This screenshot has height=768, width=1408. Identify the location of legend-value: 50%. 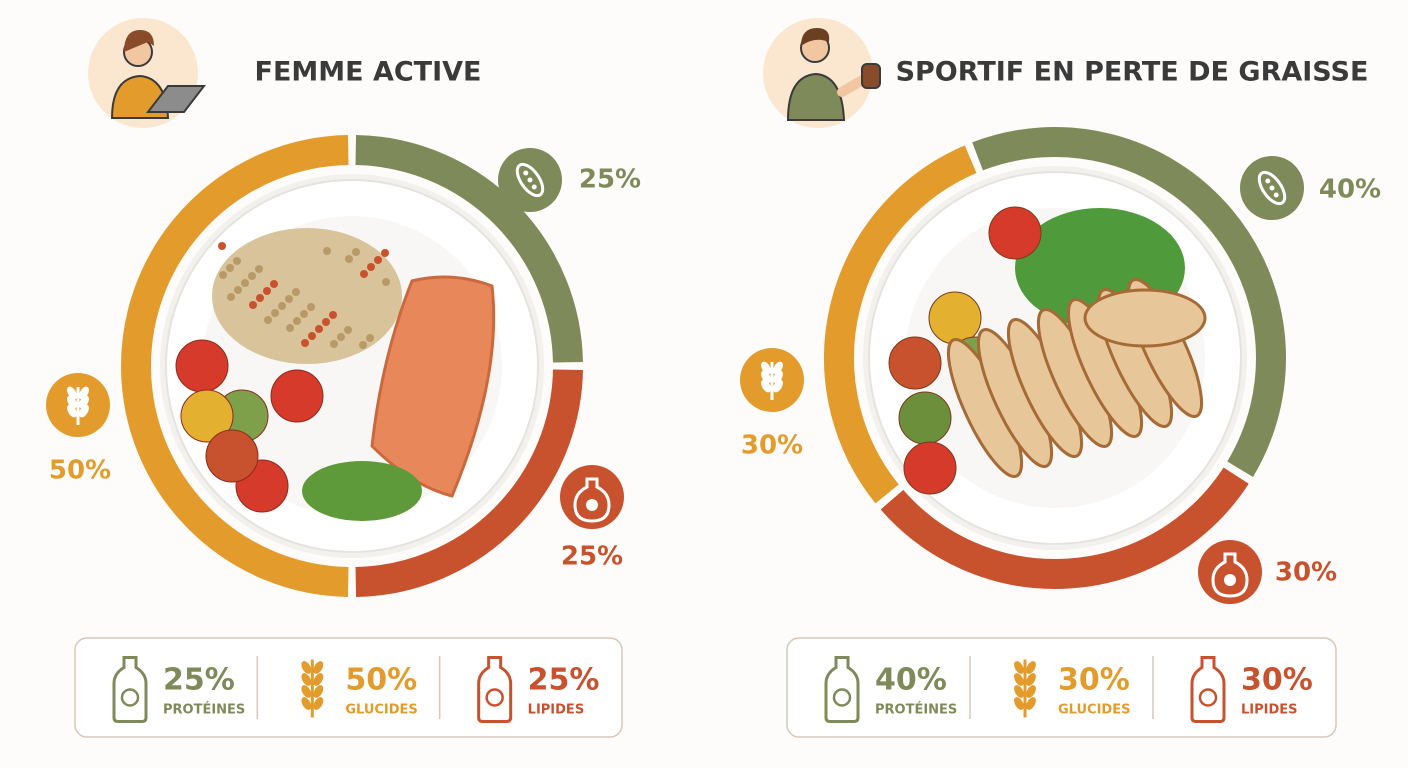
(381, 680).